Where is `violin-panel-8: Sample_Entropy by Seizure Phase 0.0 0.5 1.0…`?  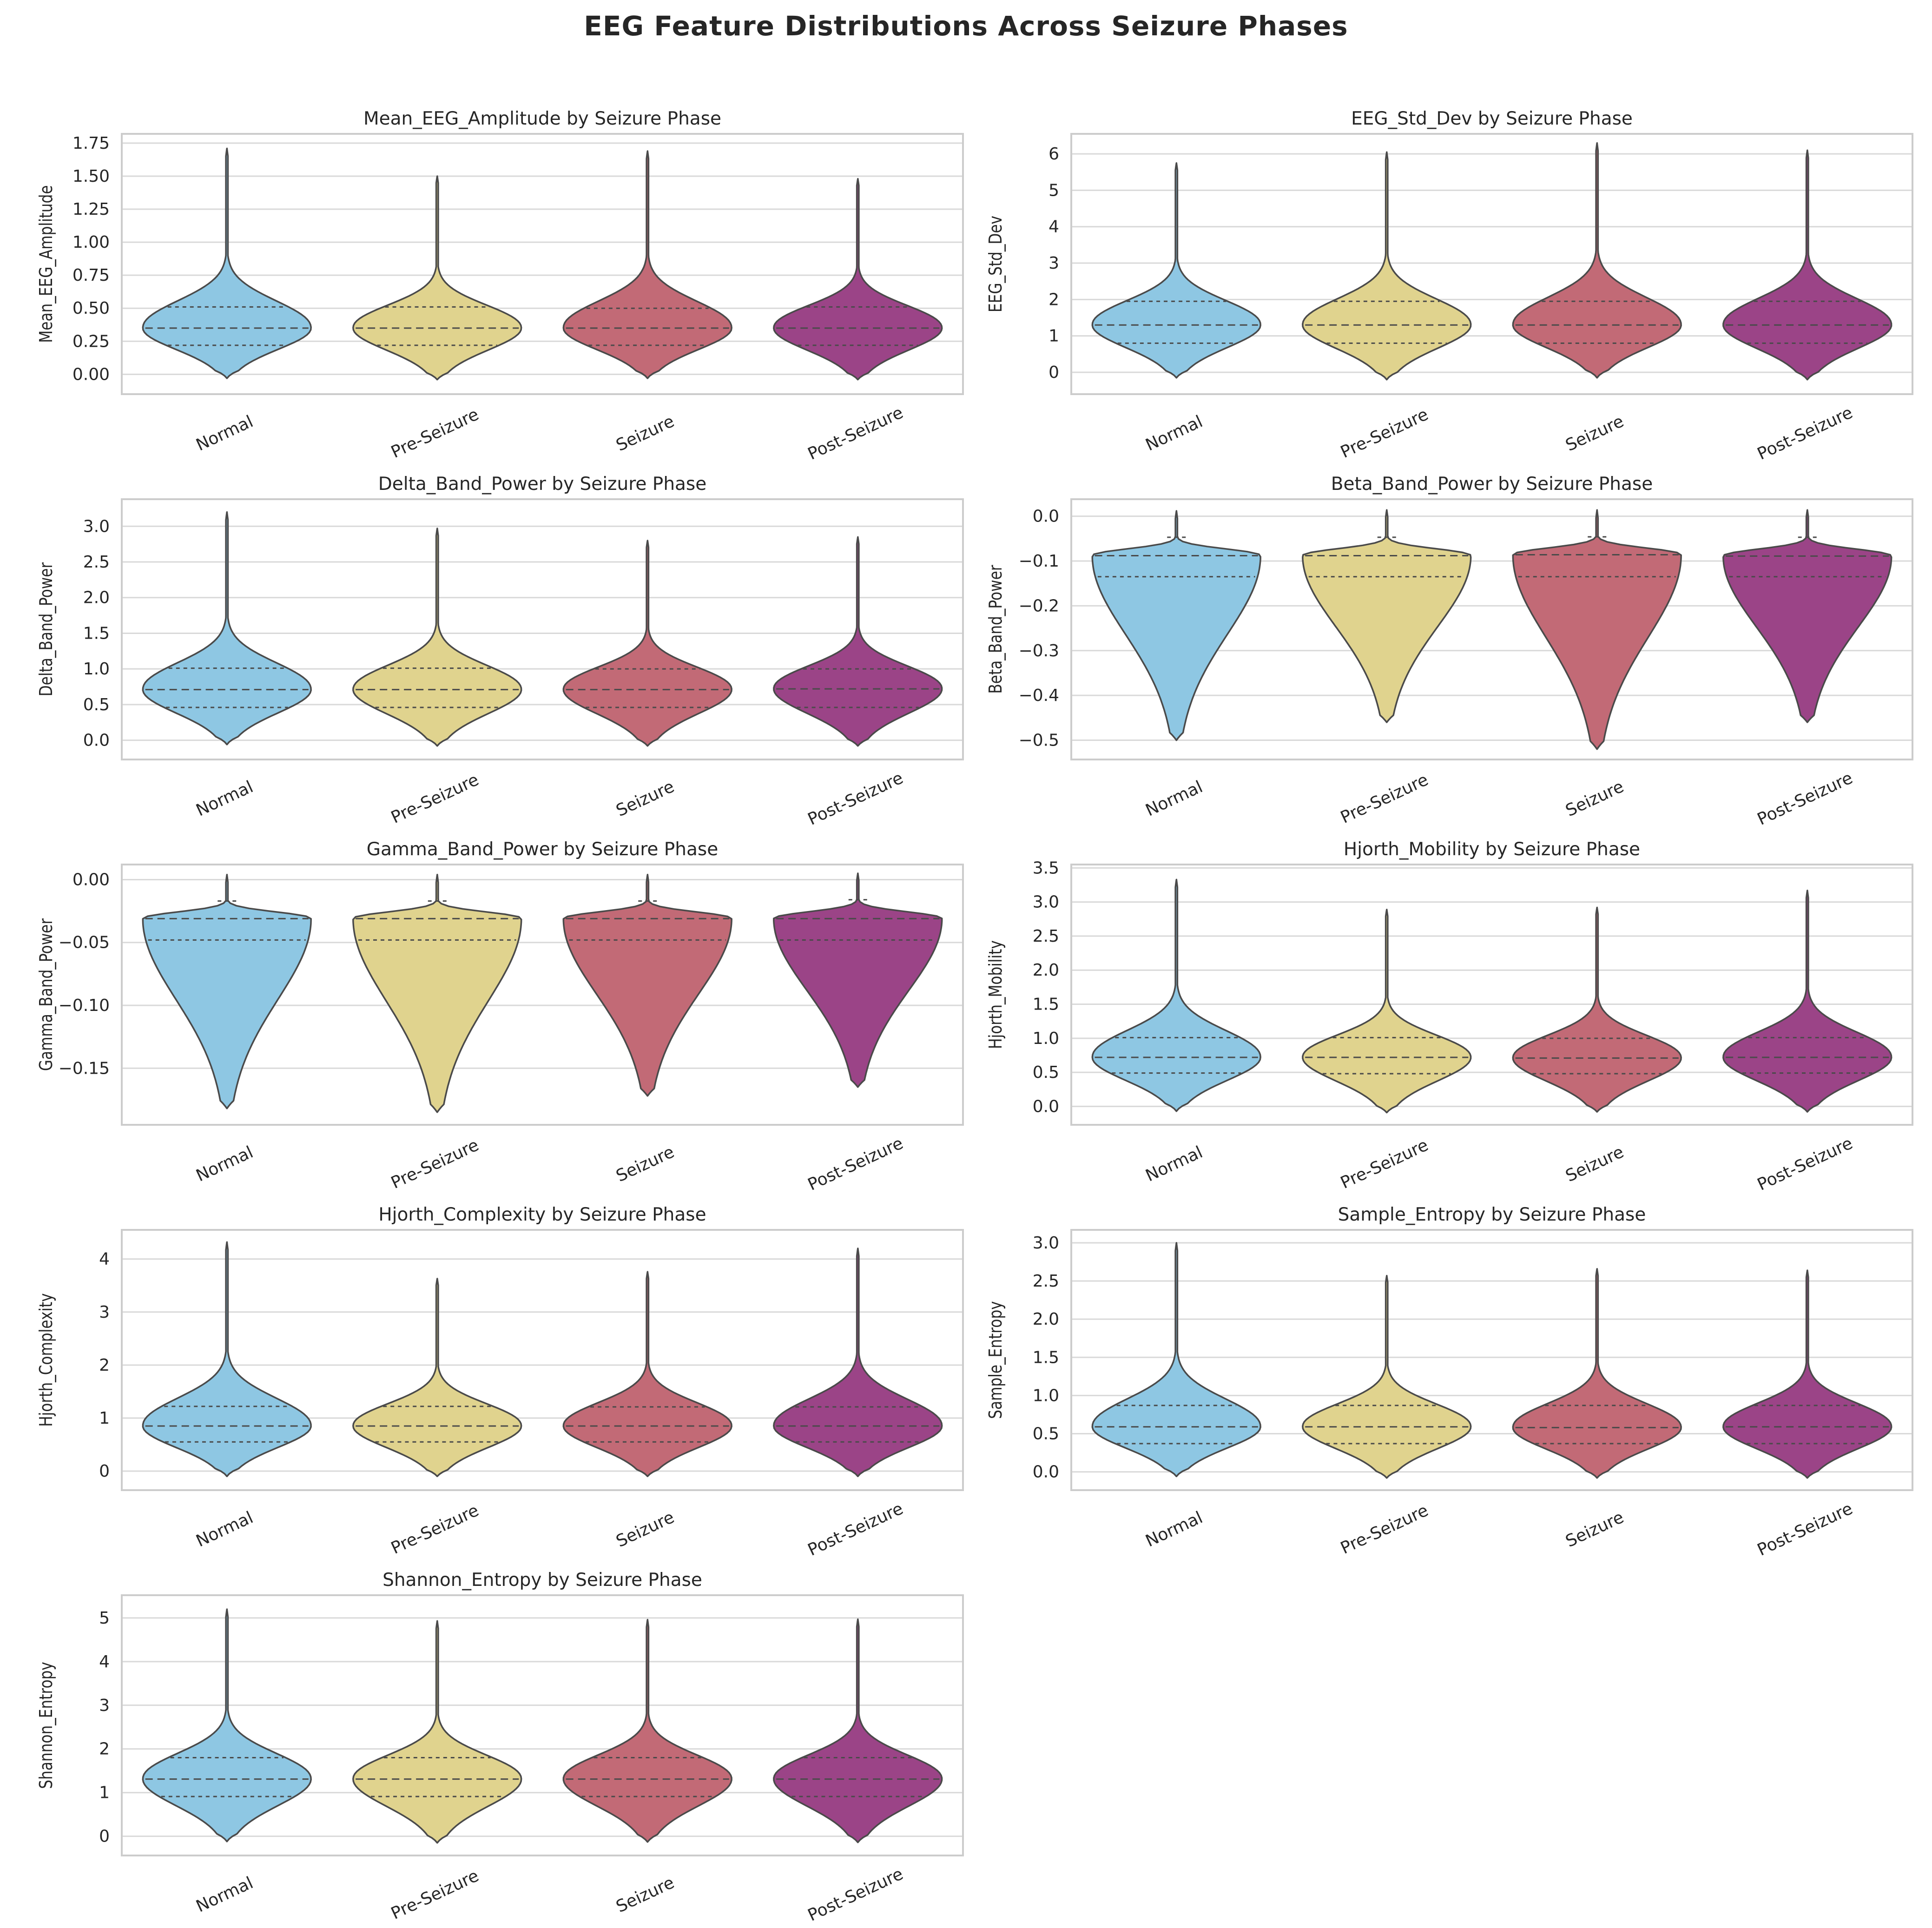
violin-panel-8: Sample_Entropy by Seizure Phase 0.0 0.5 1.0… is located at coordinates (1449, 1382).